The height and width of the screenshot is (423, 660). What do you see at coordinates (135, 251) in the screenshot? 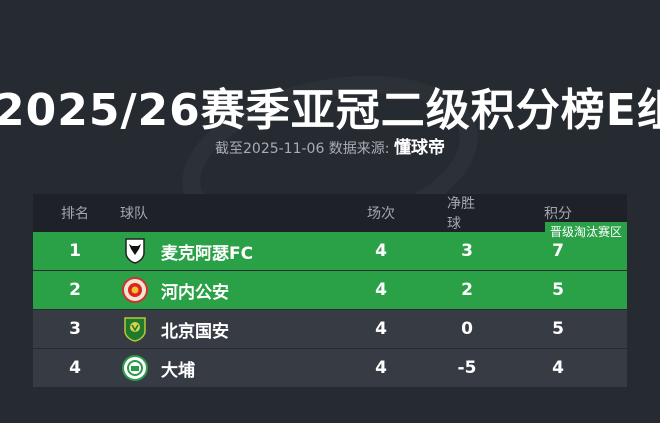
I see `macarthur-fc-crest-icon` at bounding box center [135, 251].